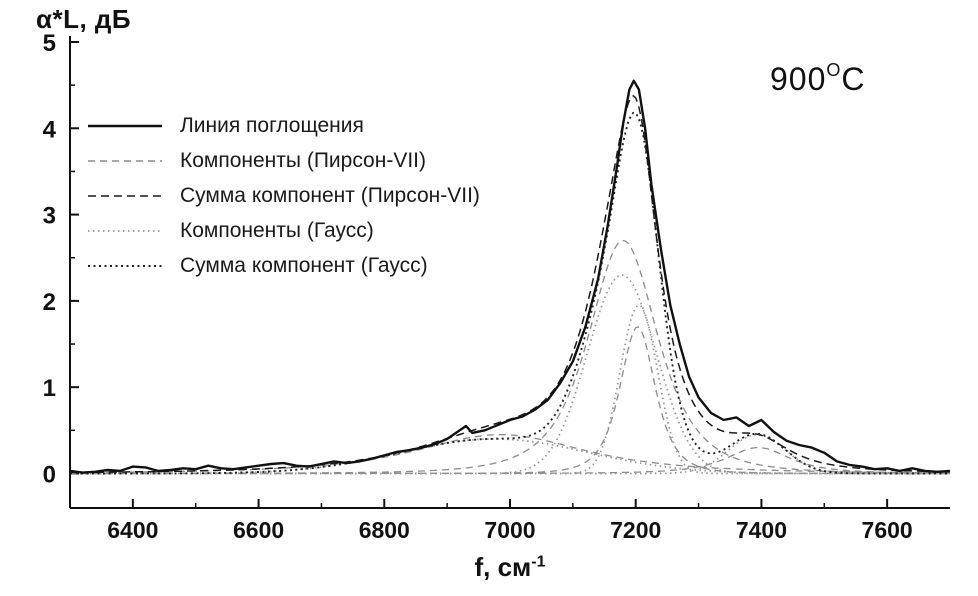 This screenshot has height=596, width=978. I want to click on temperature-unit: C, so click(853, 79).